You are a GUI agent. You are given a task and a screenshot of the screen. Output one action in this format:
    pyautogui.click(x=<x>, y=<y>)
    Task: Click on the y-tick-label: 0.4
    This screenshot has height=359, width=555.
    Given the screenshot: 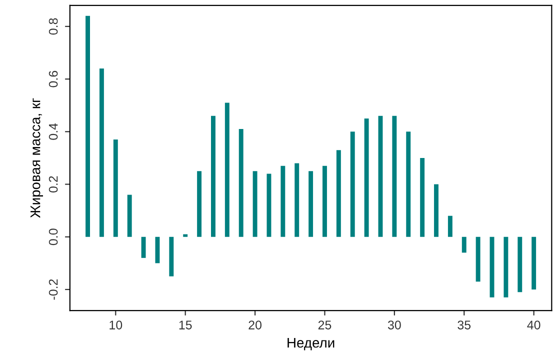 What is the action you would take?
    pyautogui.click(x=53, y=131)
    